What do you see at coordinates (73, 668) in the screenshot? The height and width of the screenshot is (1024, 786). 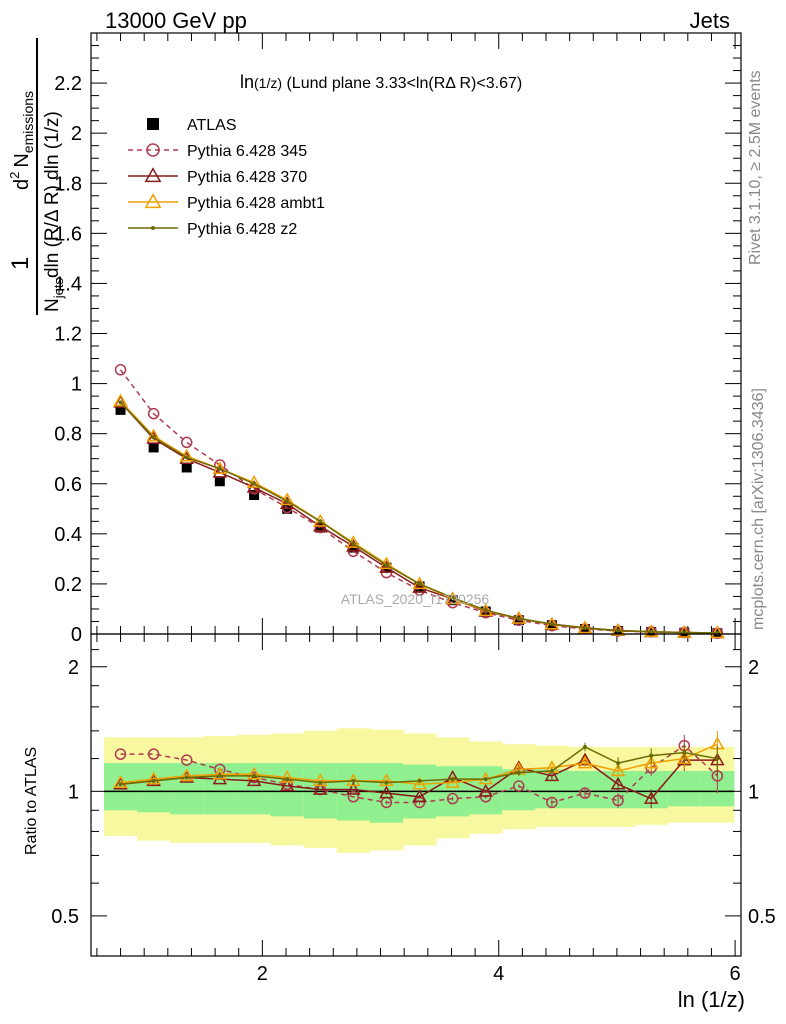 I see `ratio-y-tick-label: 2` at bounding box center [73, 668].